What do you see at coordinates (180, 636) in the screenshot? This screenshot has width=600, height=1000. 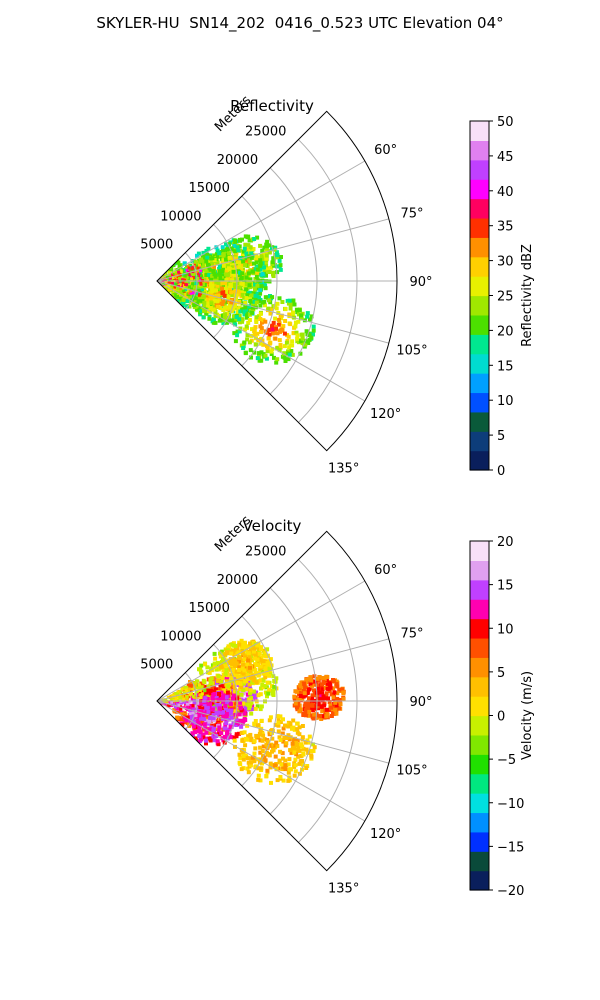 I see `range-tick-label: 10000` at bounding box center [180, 636].